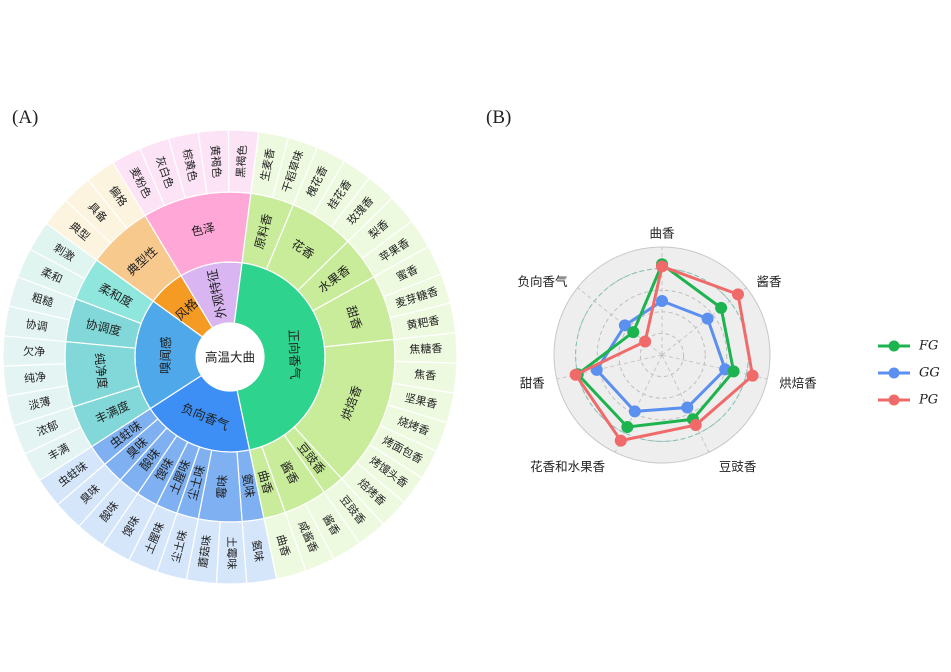  What do you see at coordinates (231, 552) in the screenshot?
I see `sunburst-label-l3: 土霉味` at bounding box center [231, 552].